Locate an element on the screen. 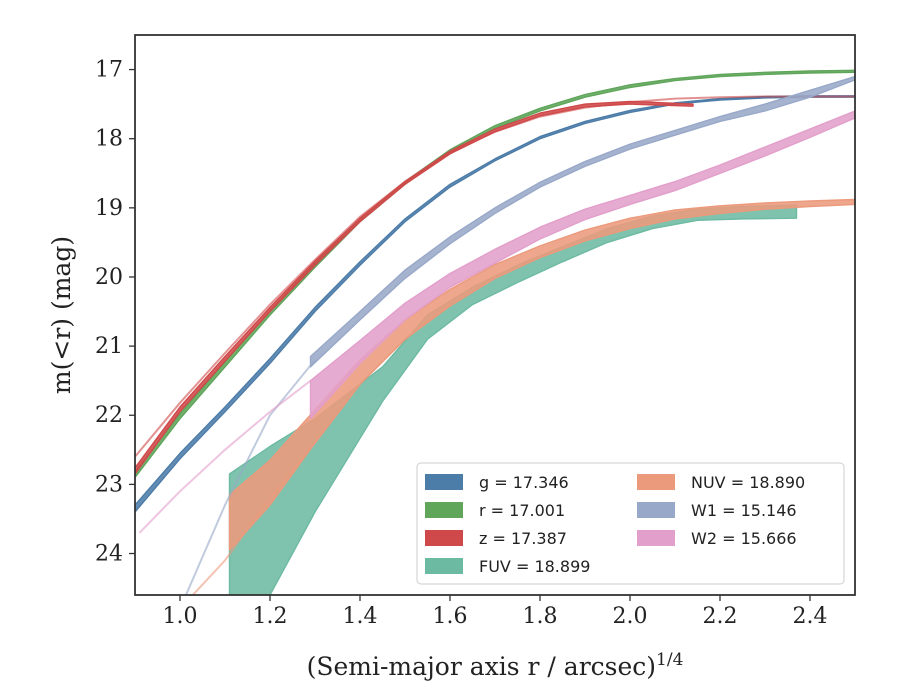 Image resolution: width=900 pixels, height=700 pixels. y-tick-label: 23 is located at coordinates (109, 484).